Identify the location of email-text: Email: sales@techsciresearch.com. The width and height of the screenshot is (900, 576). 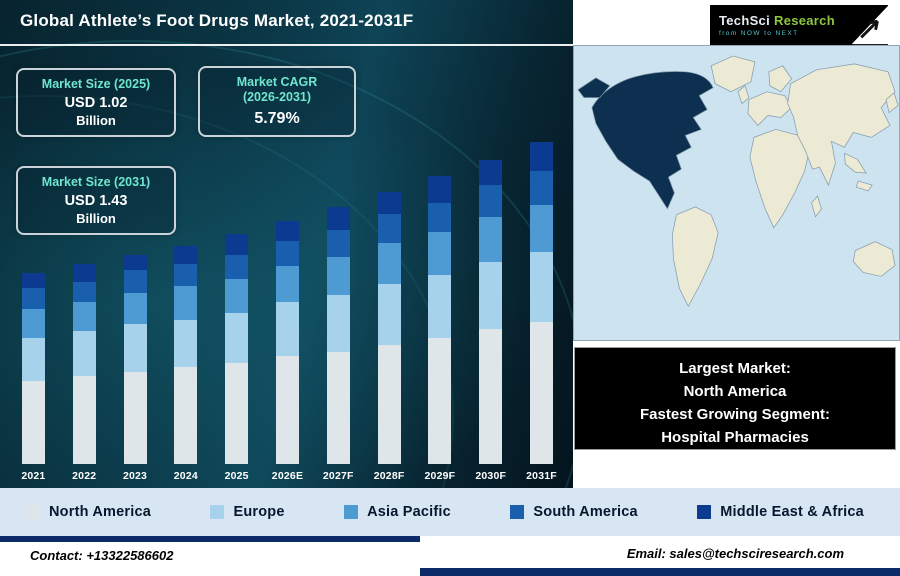
(735, 553).